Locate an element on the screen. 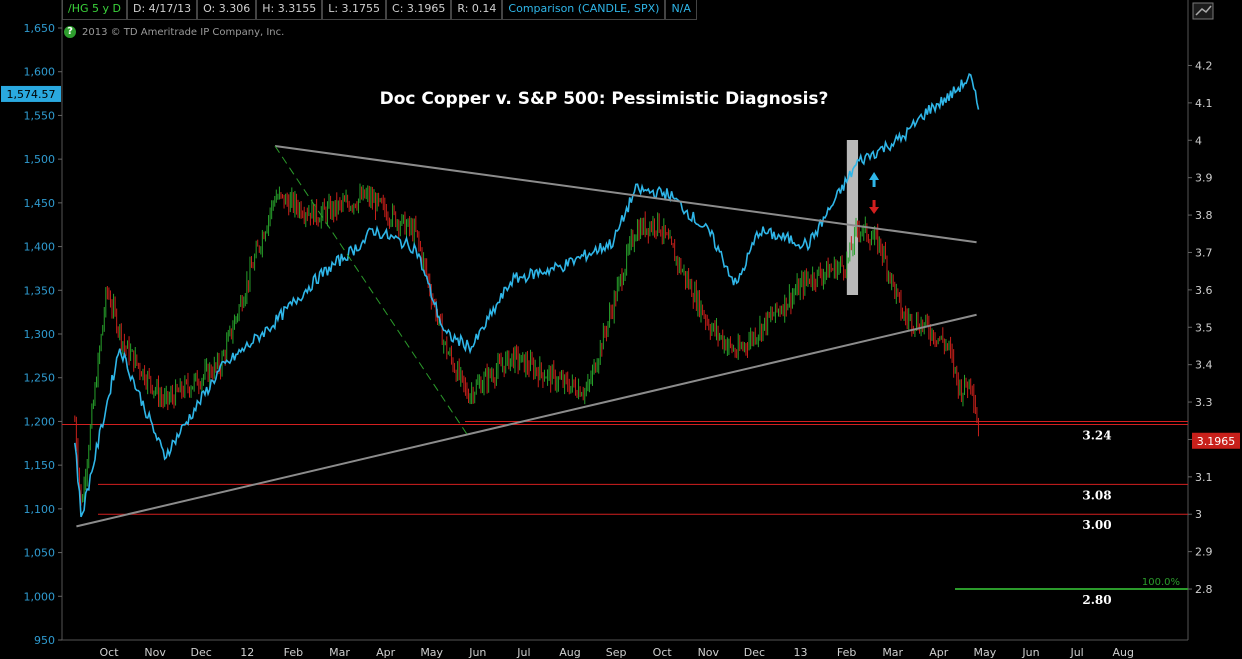 The height and width of the screenshot is (659, 1242). support-label: 3.00 is located at coordinates (1096, 525).